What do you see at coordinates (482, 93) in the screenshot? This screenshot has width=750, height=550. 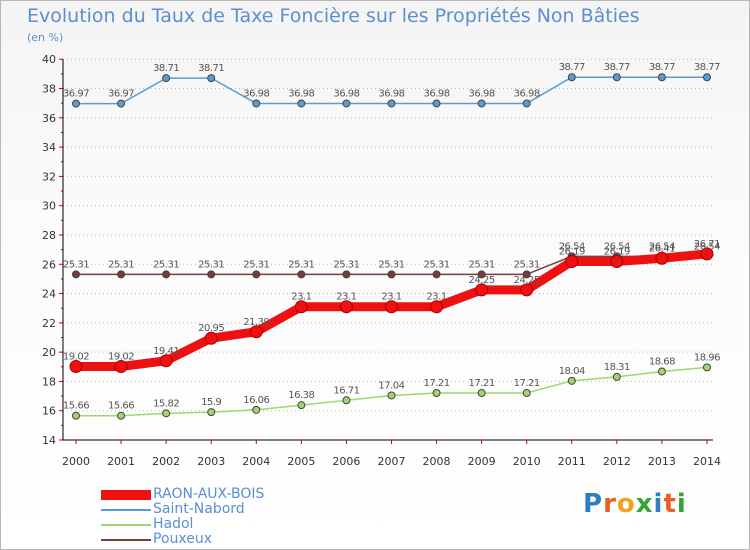 I see `data-label-saint-nabord-2009: 36.98` at bounding box center [482, 93].